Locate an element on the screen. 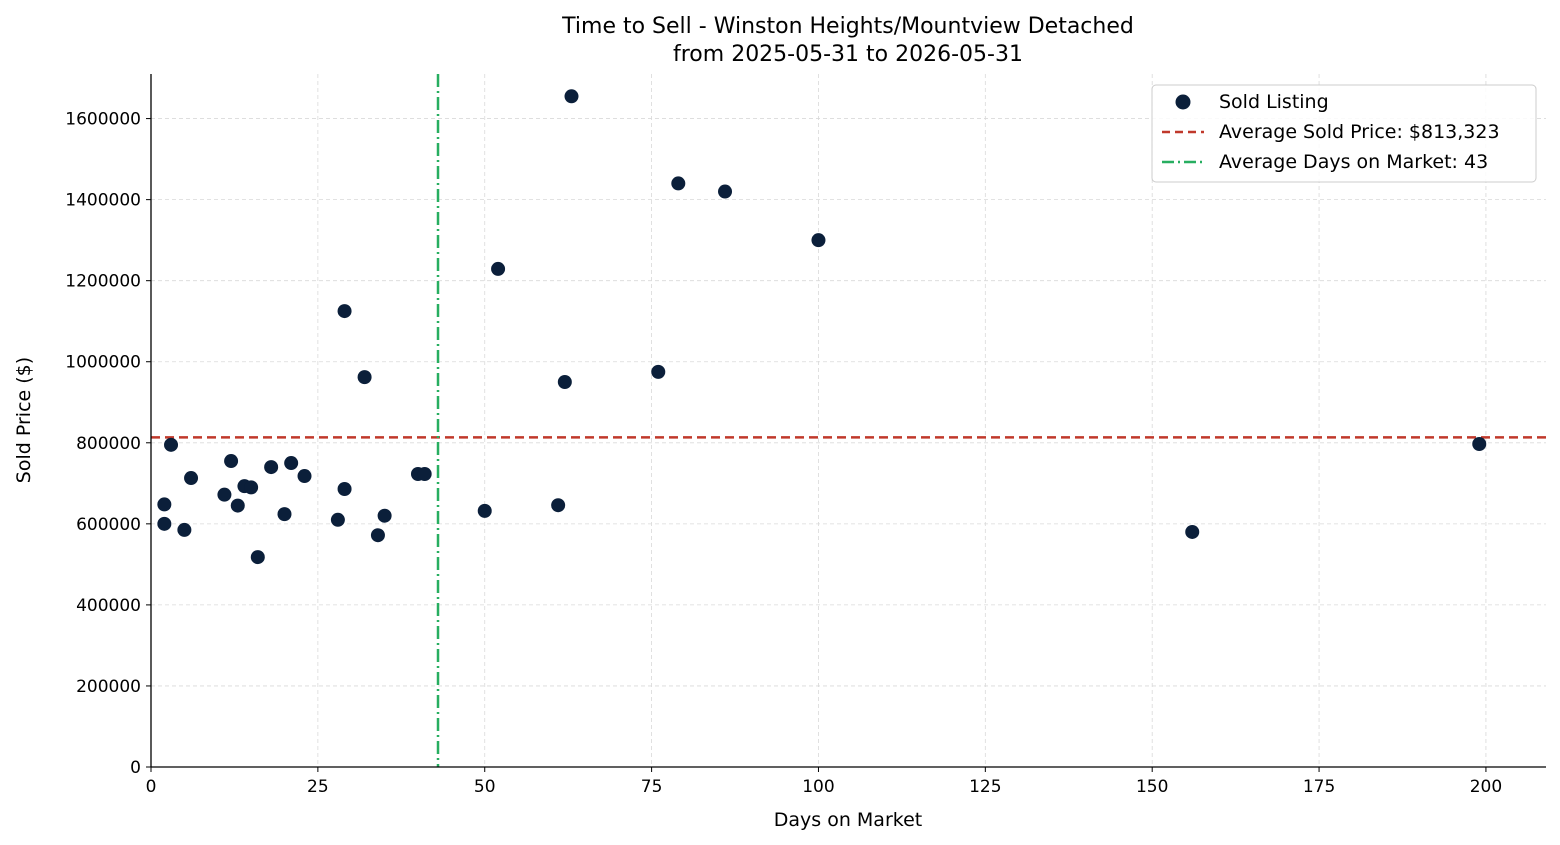  x-tick-label: 200 is located at coordinates (1486, 787).